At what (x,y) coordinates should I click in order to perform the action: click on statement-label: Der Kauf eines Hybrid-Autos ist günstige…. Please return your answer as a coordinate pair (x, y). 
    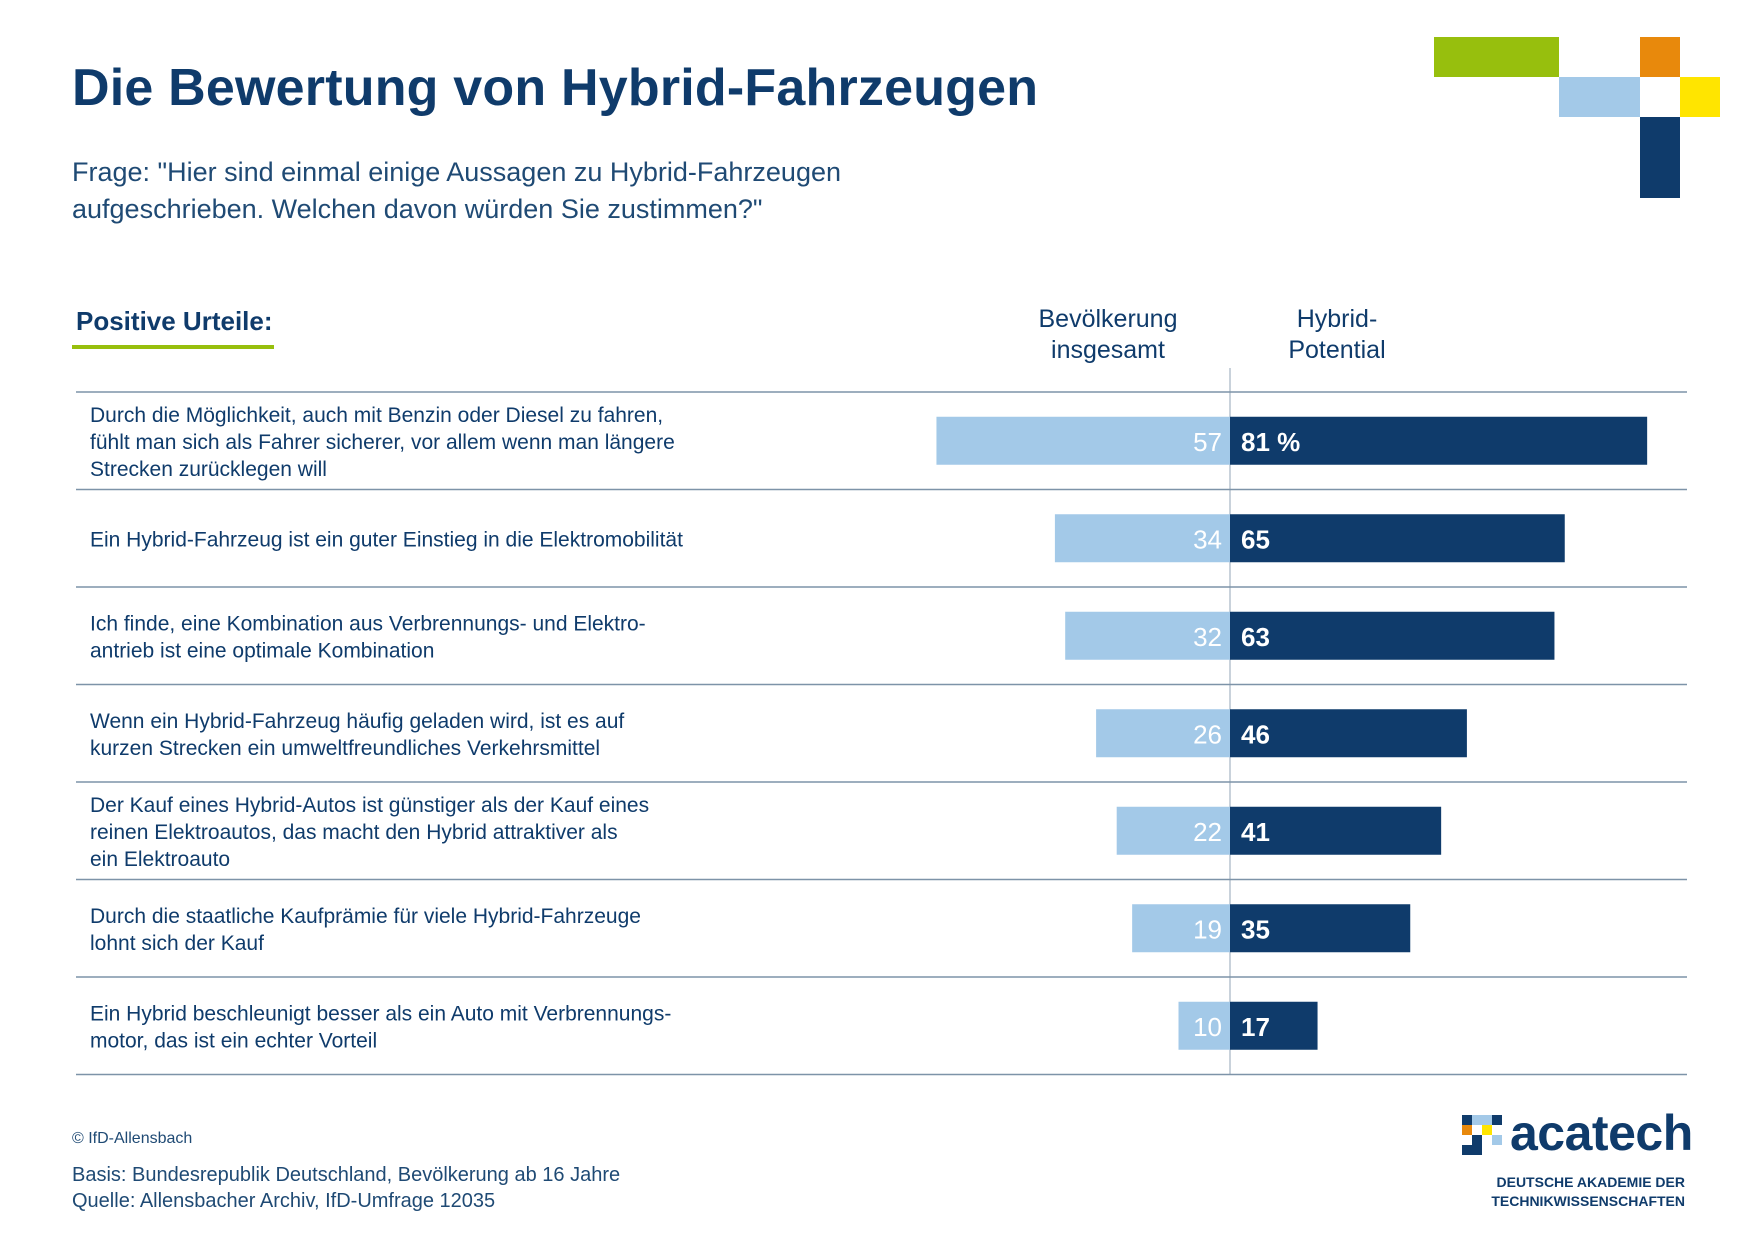
    Looking at the image, I should click on (369, 832).